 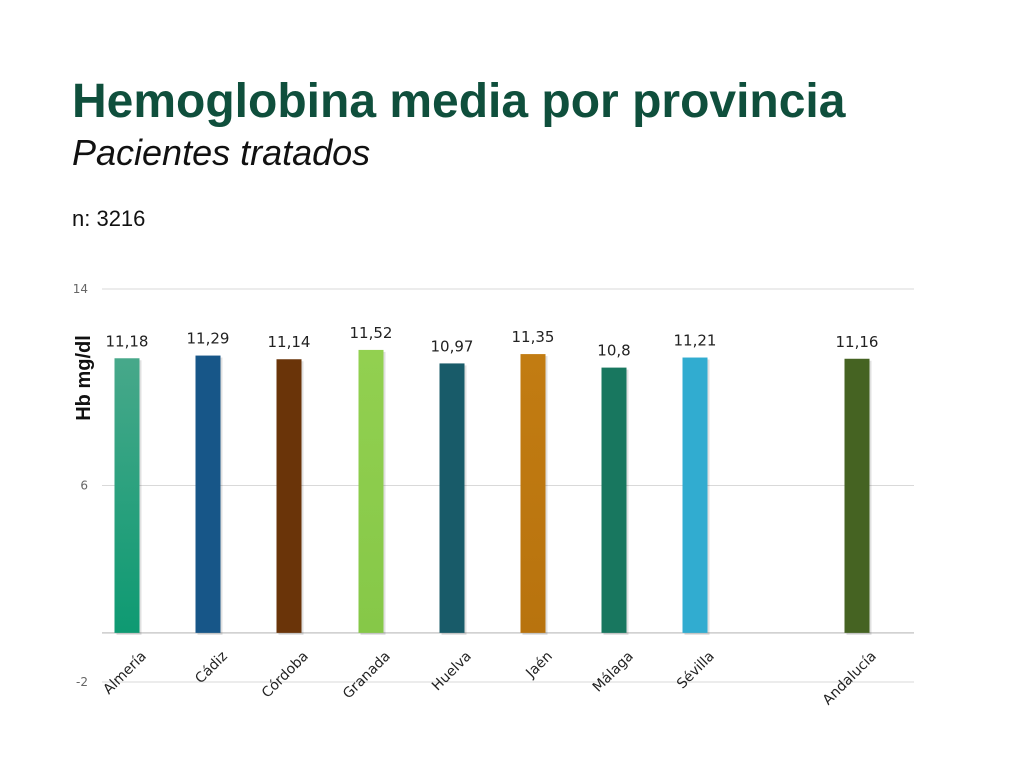 I want to click on data-label: 10,8, so click(x=613, y=351).